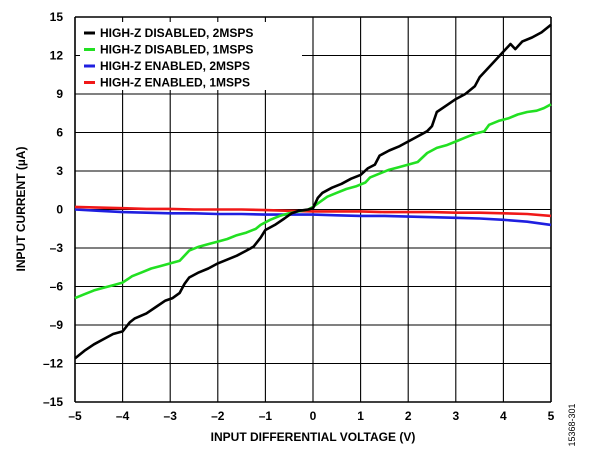  What do you see at coordinates (175, 66) in the screenshot?
I see `legend-label: HIGH-Z ENABLED, 2MSPS` at bounding box center [175, 66].